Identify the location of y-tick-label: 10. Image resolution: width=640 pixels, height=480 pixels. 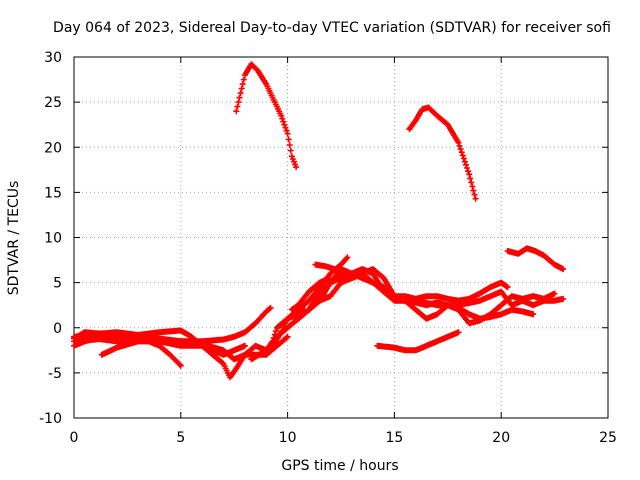
(53, 239).